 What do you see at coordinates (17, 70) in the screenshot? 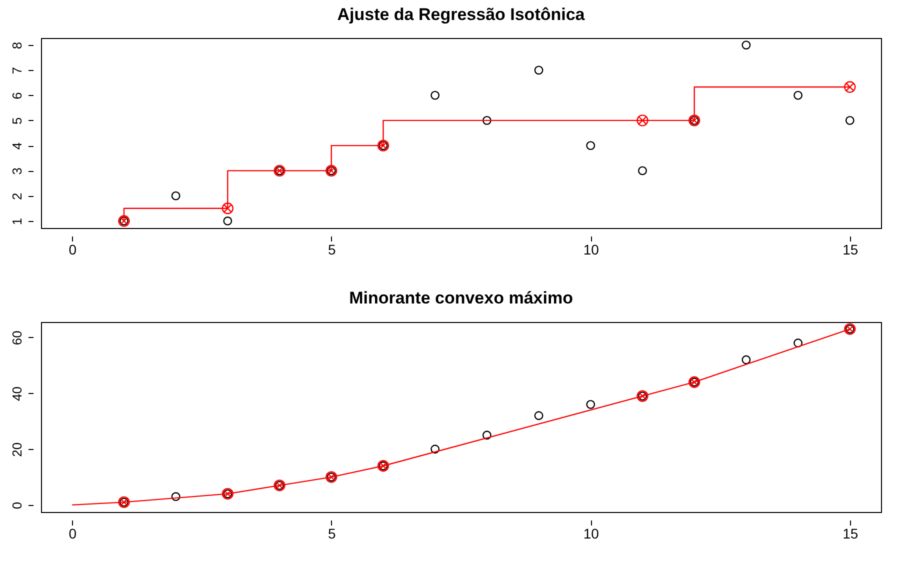
I see `y-tick-label: 7` at bounding box center [17, 70].